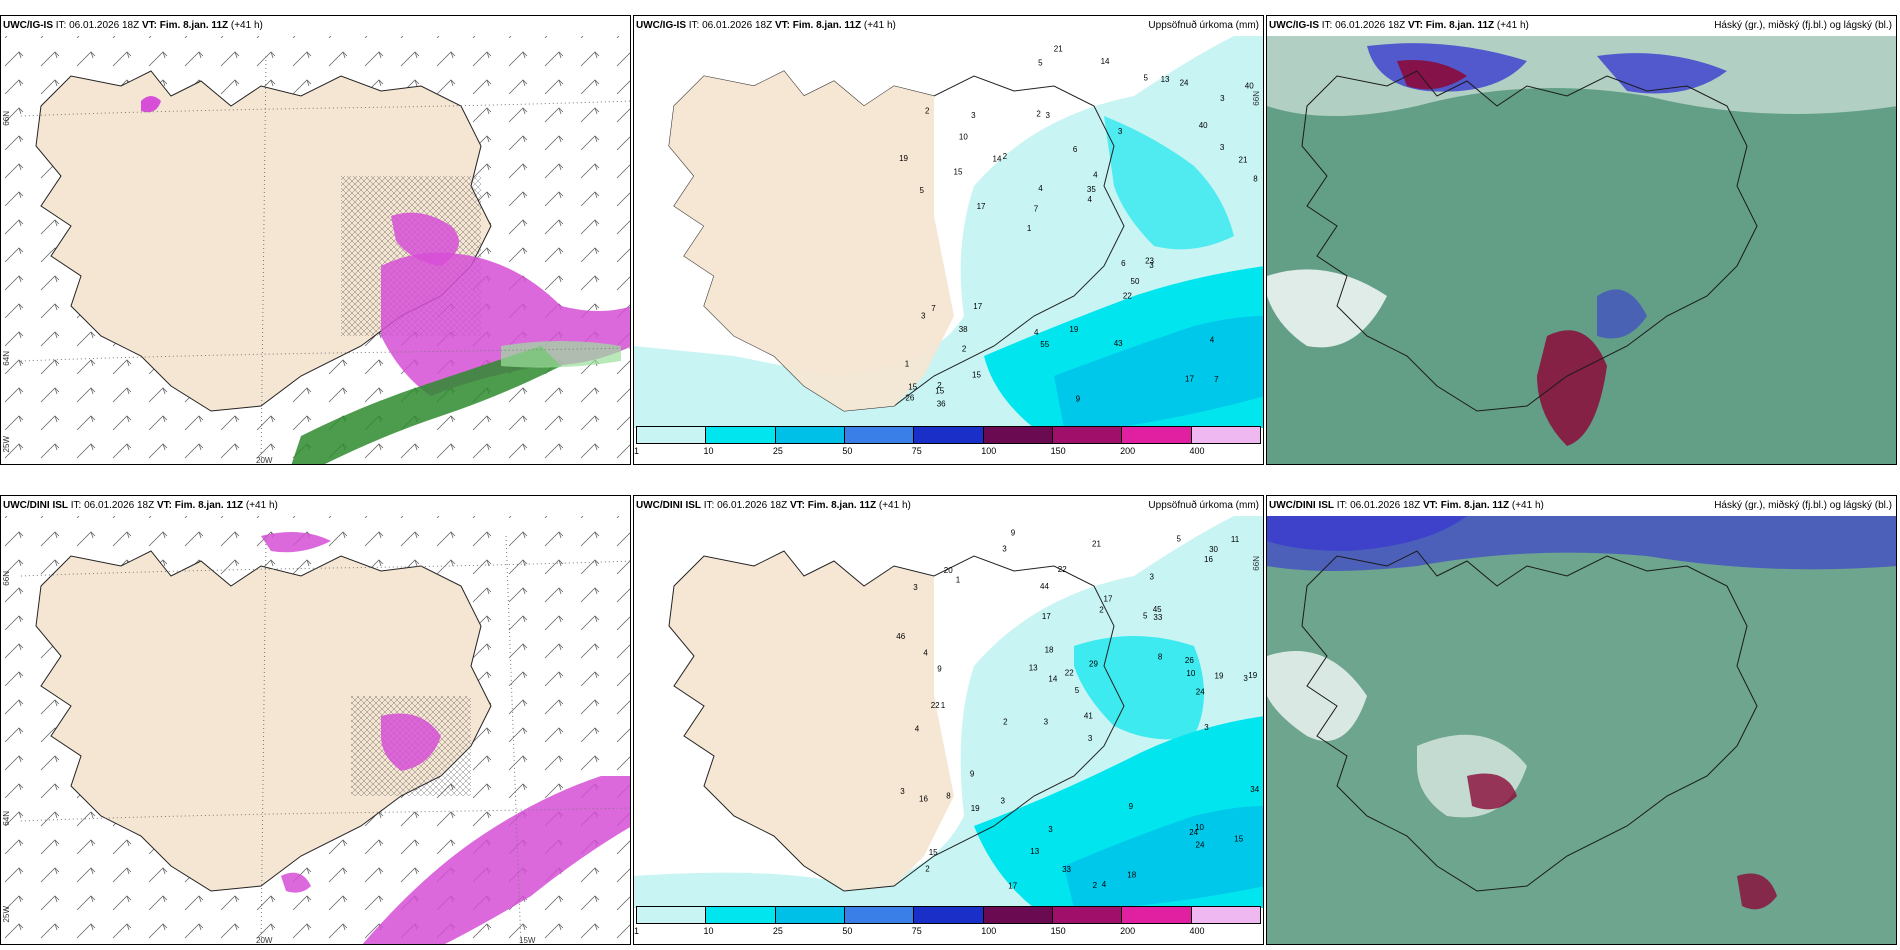 The width and height of the screenshot is (1900, 950). Describe the element at coordinates (1200, 691) in the screenshot. I see `rain-amount-label: 24` at that location.